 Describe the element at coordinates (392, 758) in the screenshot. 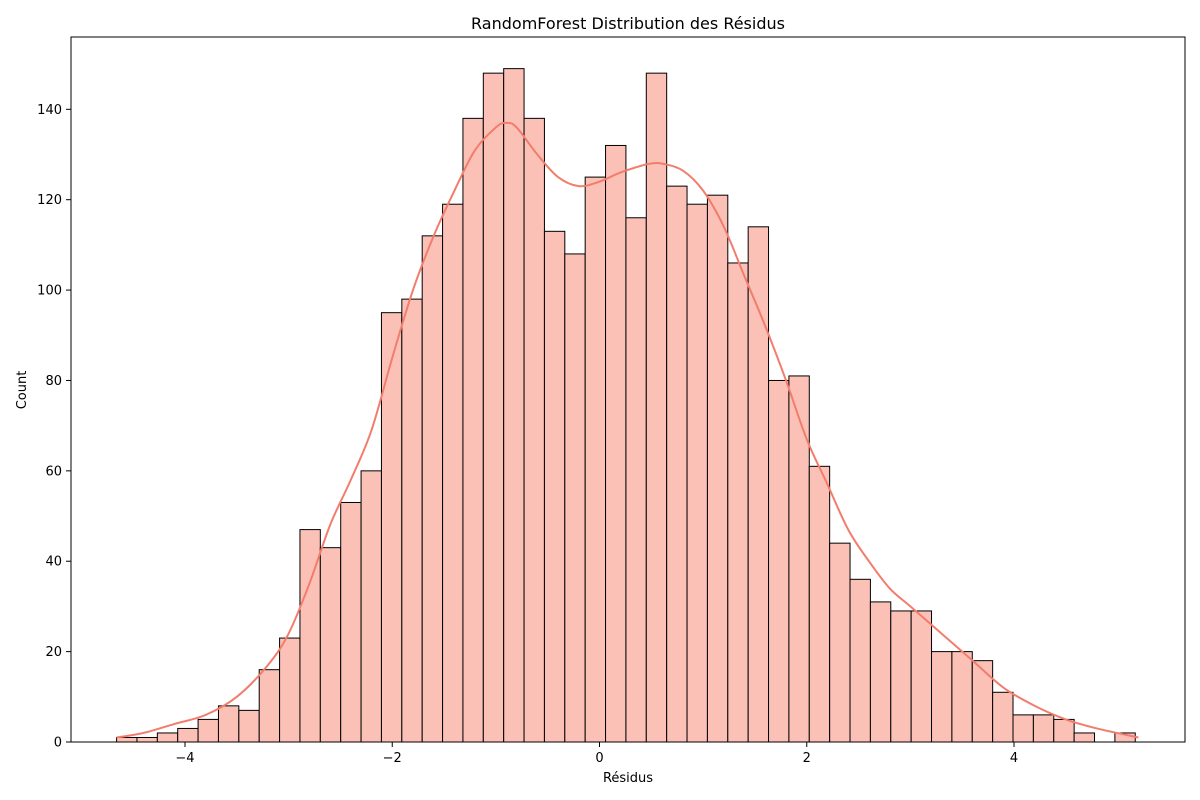

I see `x-tick-label: −2` at that location.